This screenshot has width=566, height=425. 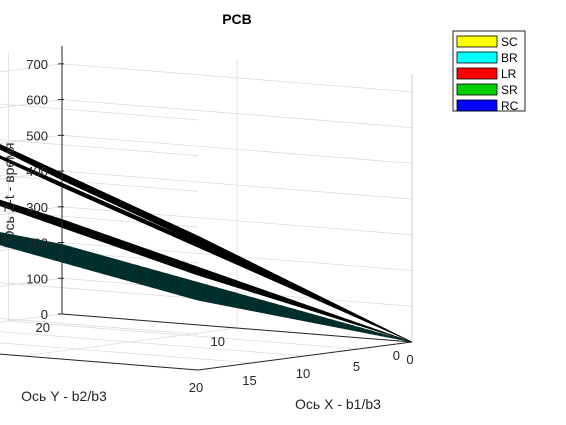 What do you see at coordinates (509, 90) in the screenshot?
I see `legend-label-sr: SR` at bounding box center [509, 90].